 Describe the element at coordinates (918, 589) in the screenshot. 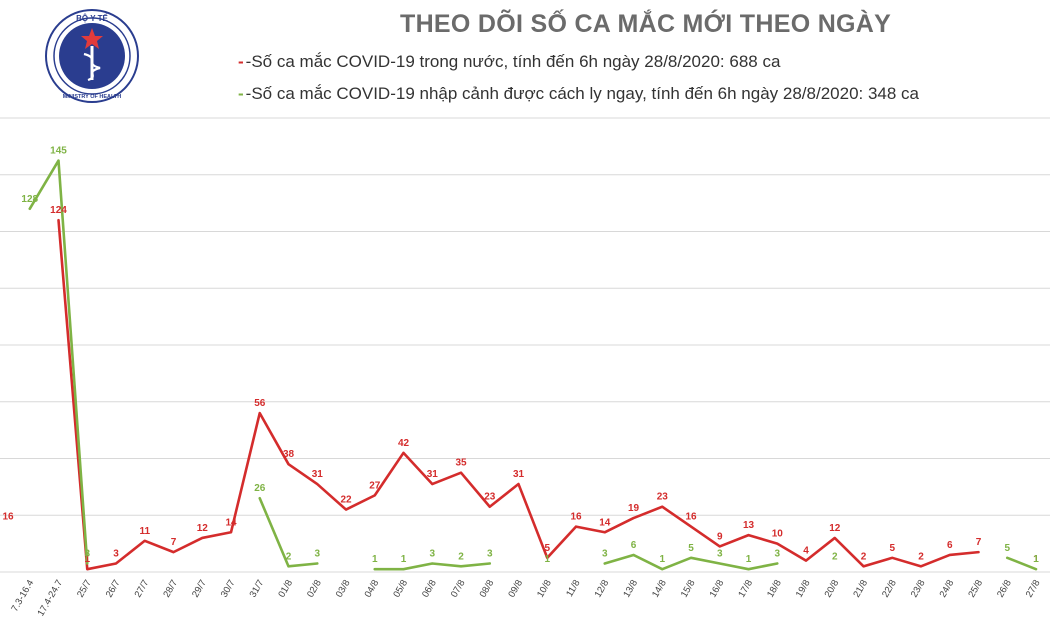

I see `x-tick-label: 23/8` at that location.